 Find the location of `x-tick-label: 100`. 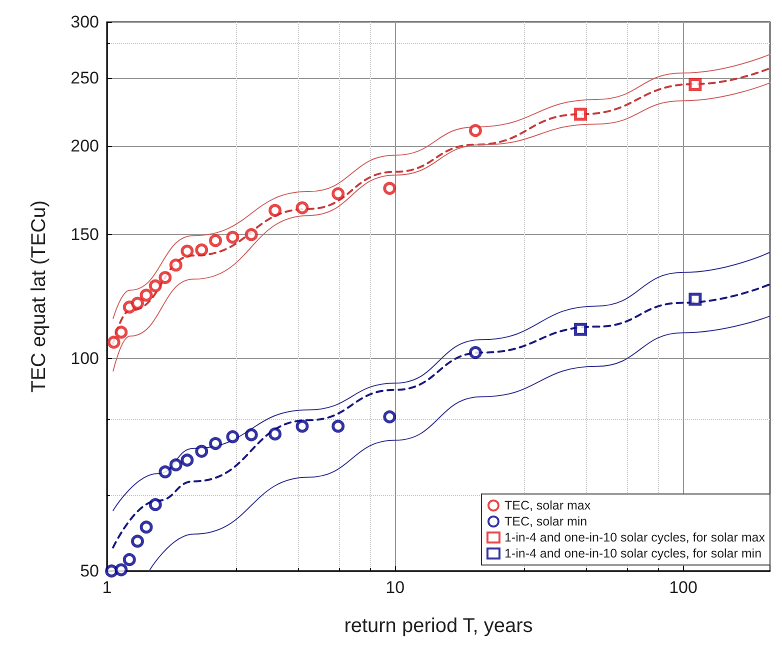

x-tick-label: 100 is located at coordinates (683, 587).